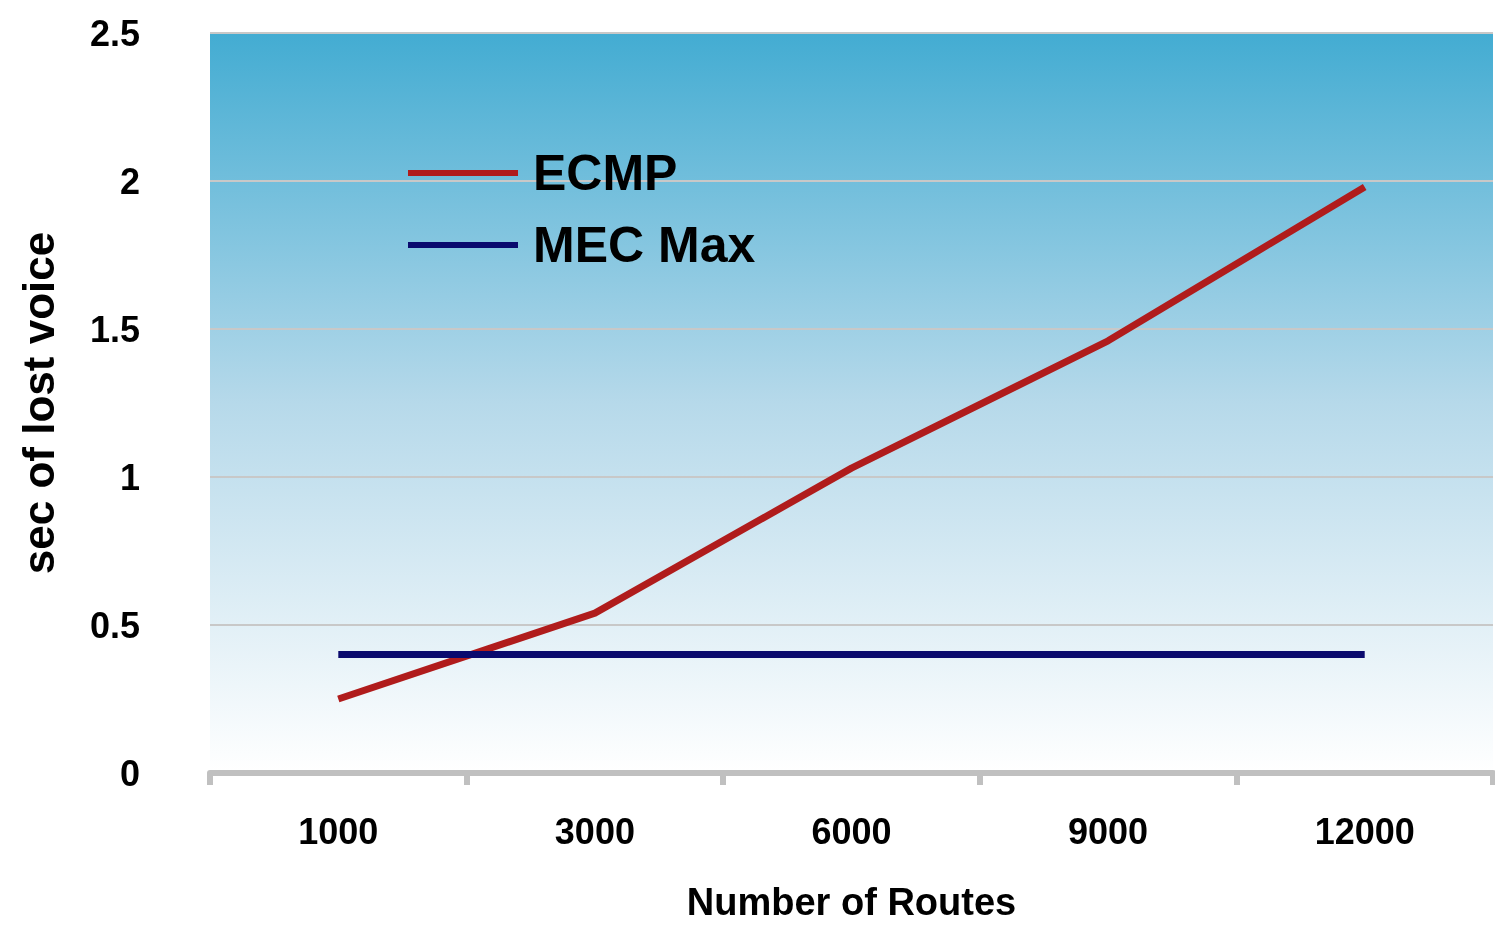 Image resolution: width=1503 pixels, height=943 pixels. What do you see at coordinates (38, 403) in the screenshot?
I see `y-axis-title: sec of lost voice` at bounding box center [38, 403].